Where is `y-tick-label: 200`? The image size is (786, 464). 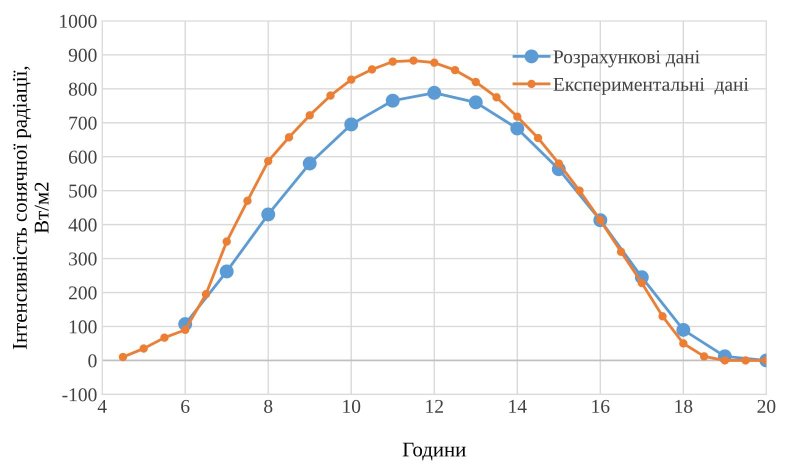 y-tick-label: 200 is located at coordinates (83, 293).